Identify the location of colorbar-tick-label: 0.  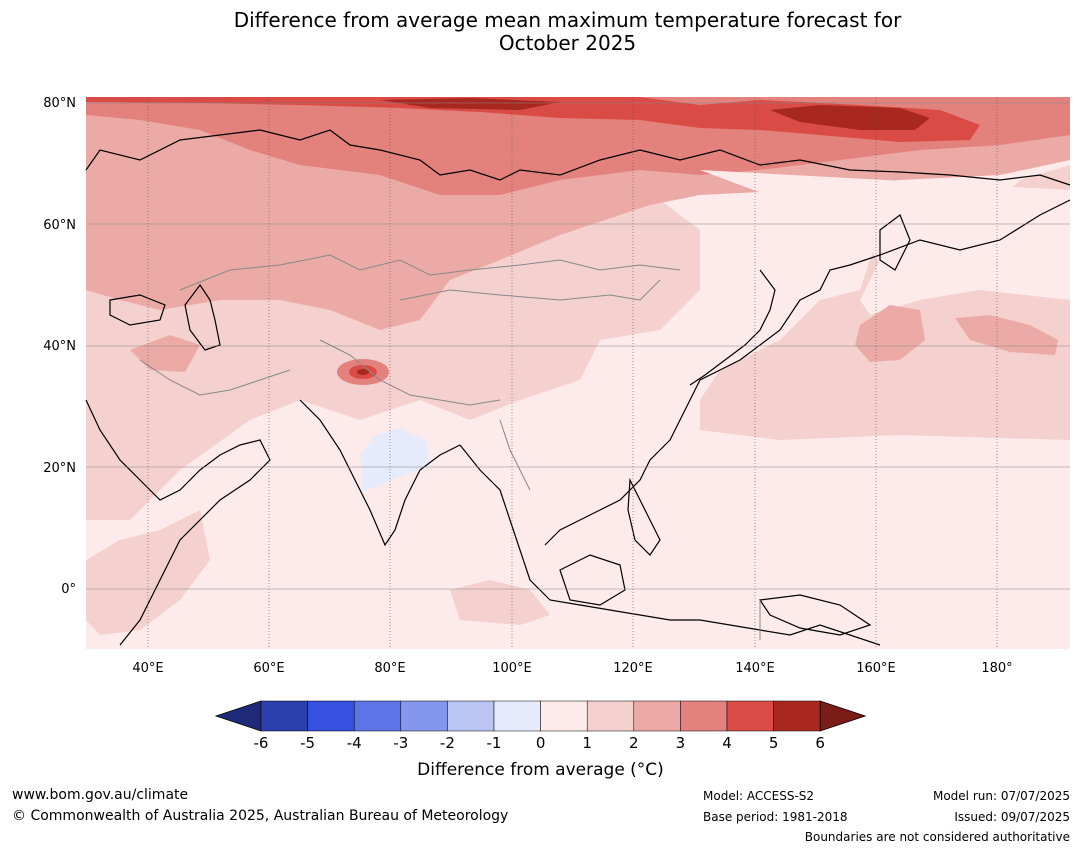
(541, 743).